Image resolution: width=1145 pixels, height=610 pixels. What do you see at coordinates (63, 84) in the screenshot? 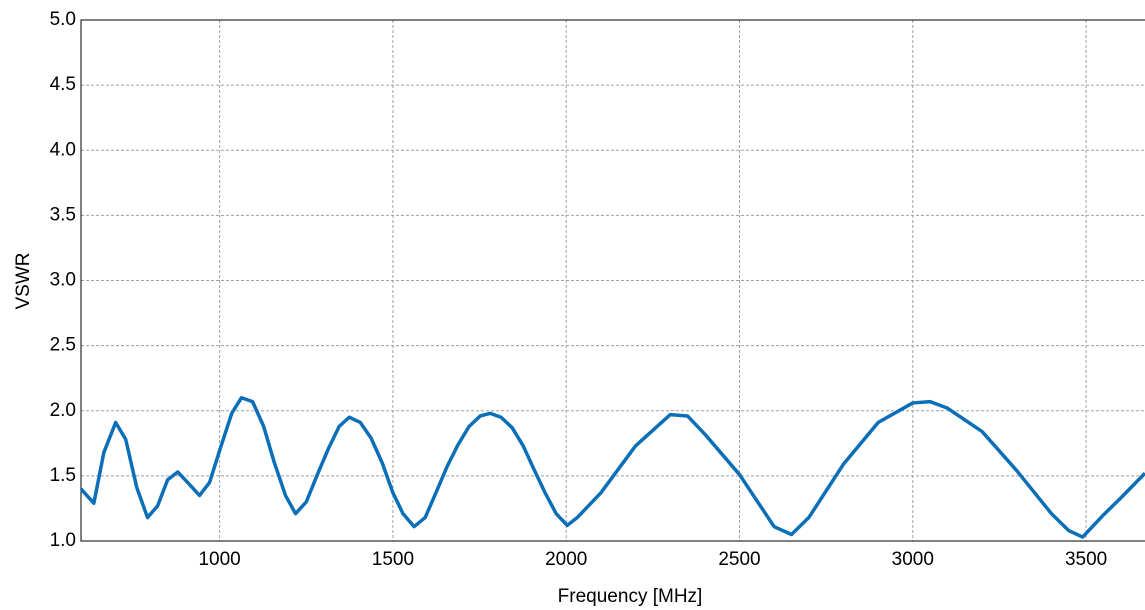
I see `y-tick-label: 4.5` at bounding box center [63, 84].